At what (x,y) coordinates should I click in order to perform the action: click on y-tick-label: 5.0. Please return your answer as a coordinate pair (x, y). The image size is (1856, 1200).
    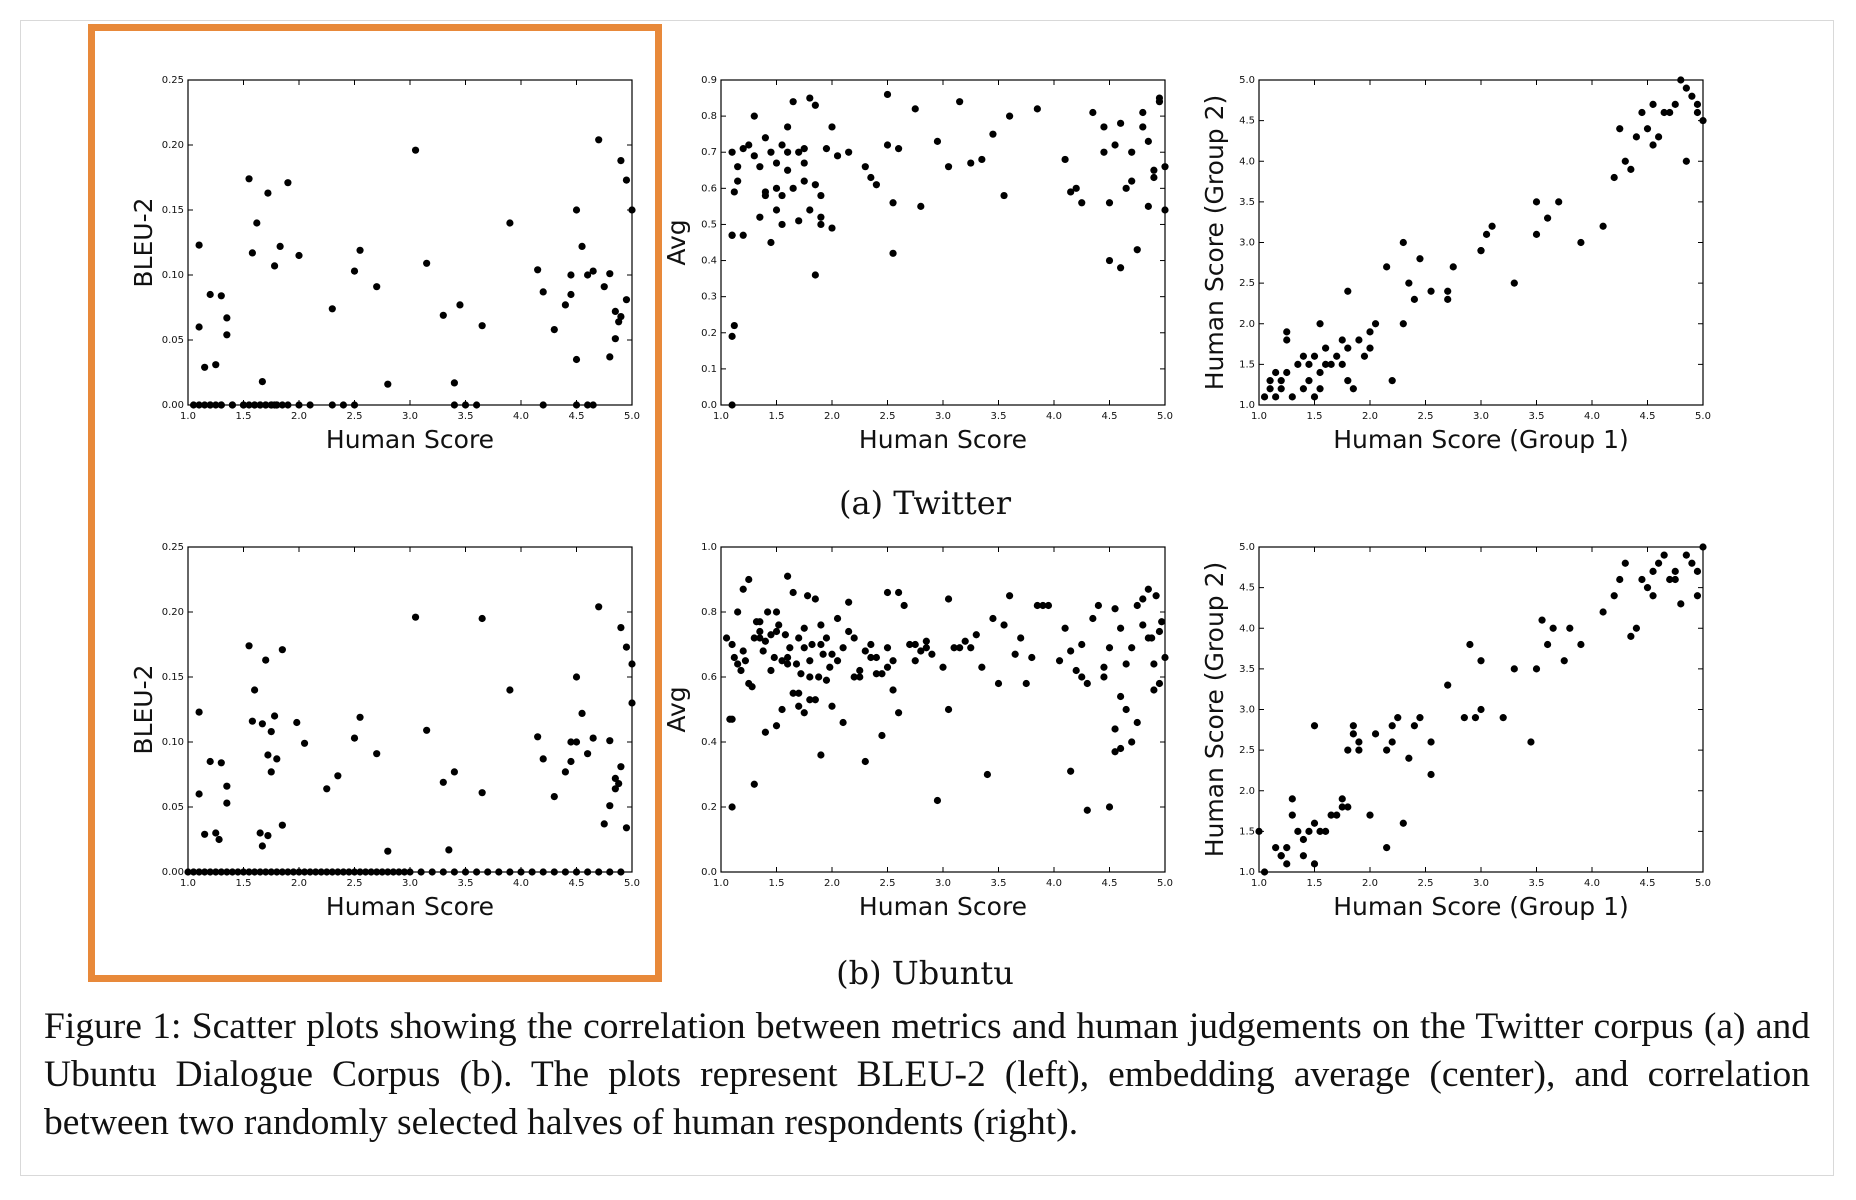
    Looking at the image, I should click on (1247, 80).